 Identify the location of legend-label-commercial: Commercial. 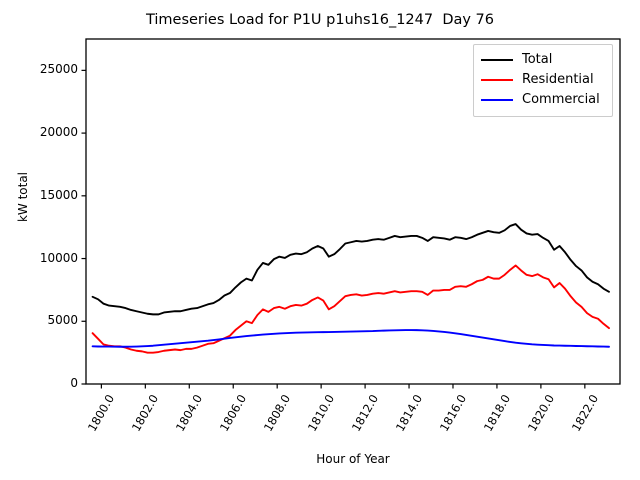
(561, 99).